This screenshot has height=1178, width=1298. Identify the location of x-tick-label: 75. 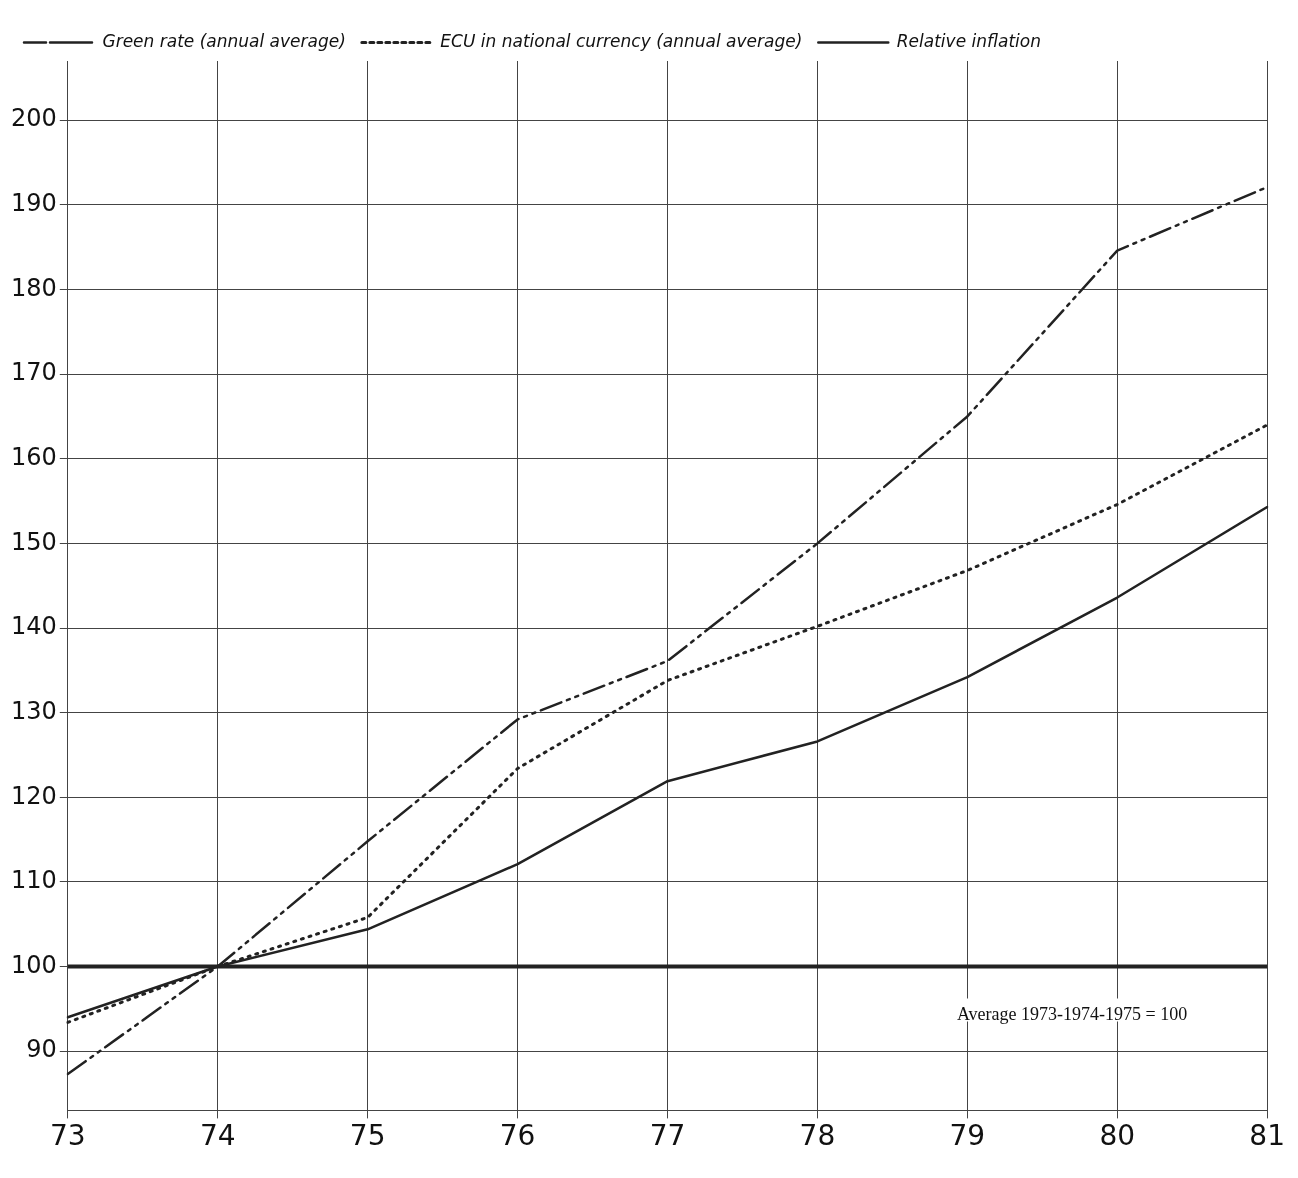
(367, 1136).